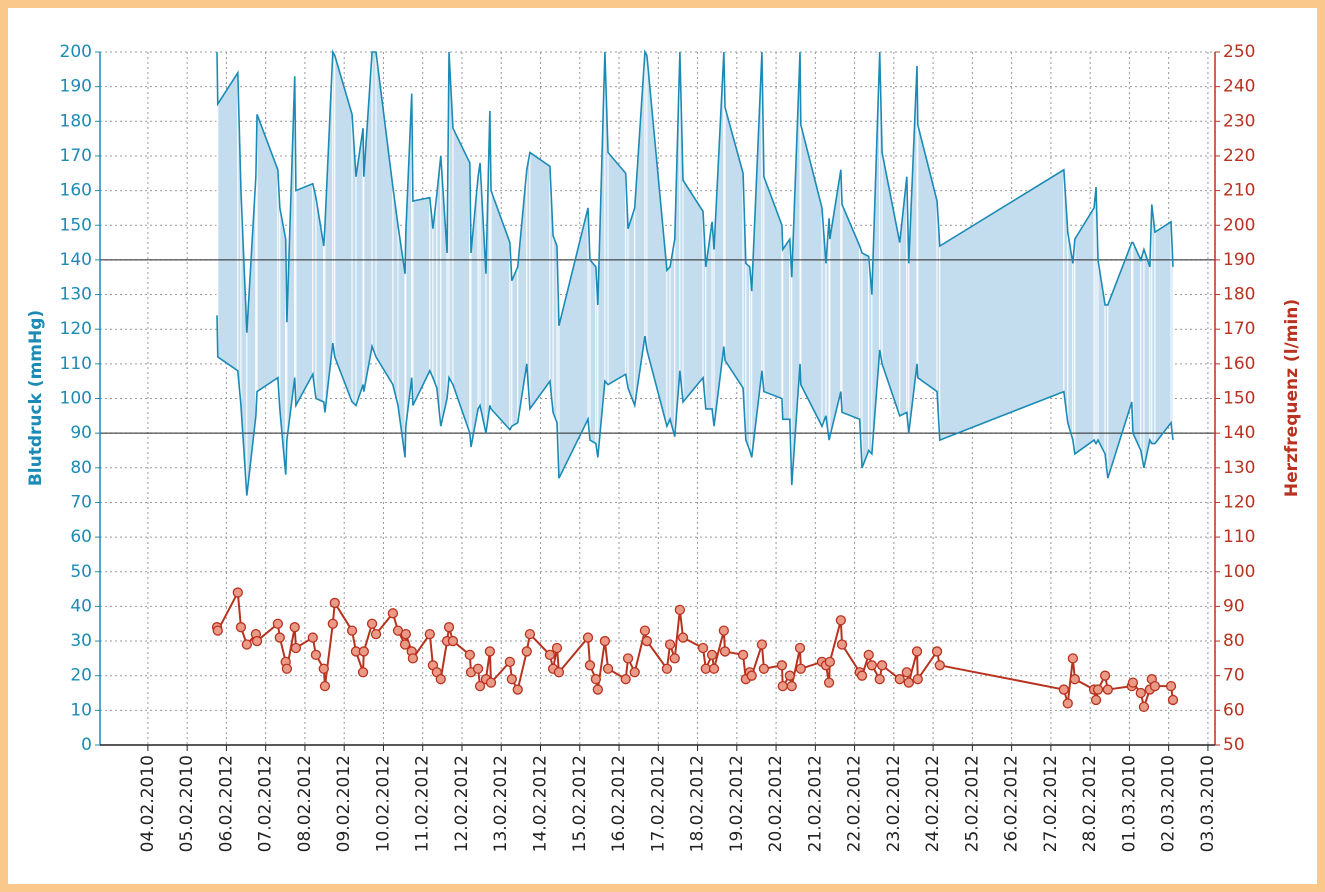 The width and height of the screenshot is (1325, 892). I want to click on y2-tick-label: 140, so click(1239, 433).